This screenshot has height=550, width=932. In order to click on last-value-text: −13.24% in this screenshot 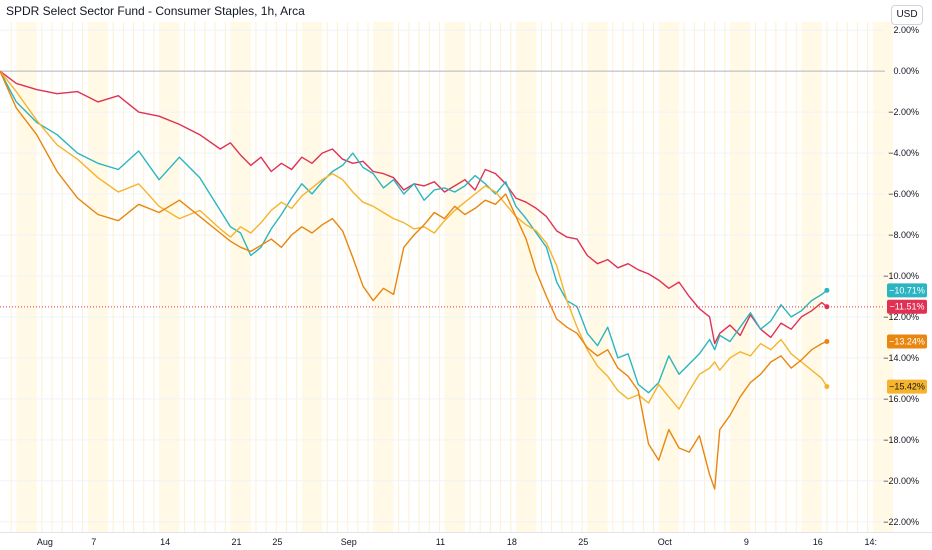, I will do `click(907, 342)`.